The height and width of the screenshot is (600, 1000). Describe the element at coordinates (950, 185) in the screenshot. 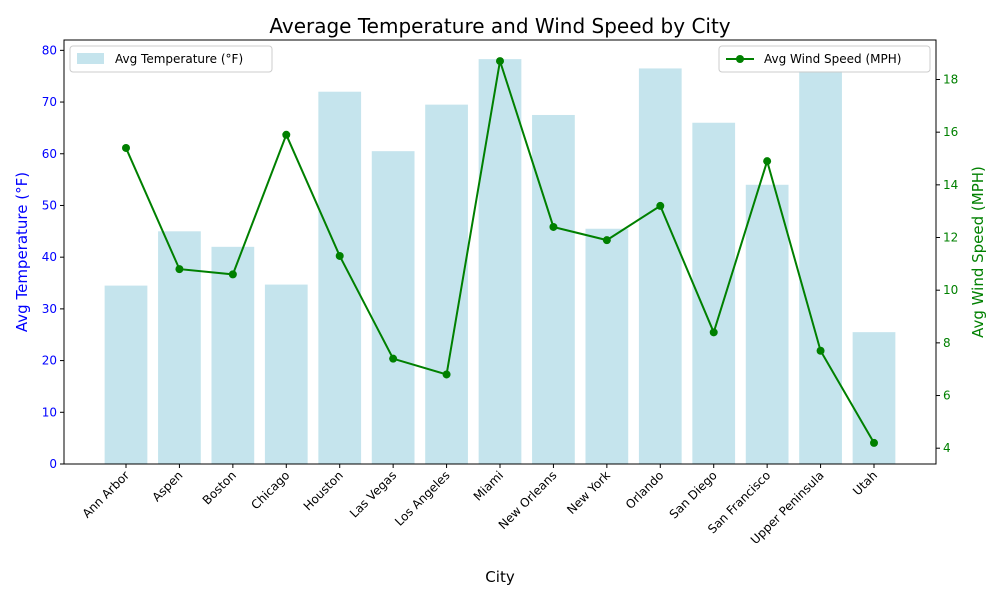

I see `right-y-tick-label: 14` at that location.